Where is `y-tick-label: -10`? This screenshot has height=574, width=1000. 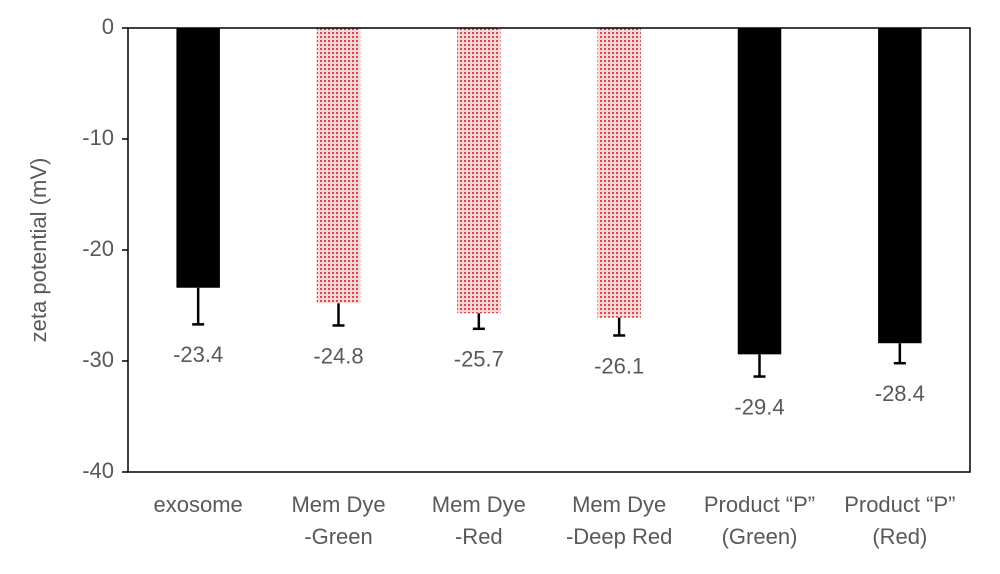 y-tick-label: -10 is located at coordinates (98, 137).